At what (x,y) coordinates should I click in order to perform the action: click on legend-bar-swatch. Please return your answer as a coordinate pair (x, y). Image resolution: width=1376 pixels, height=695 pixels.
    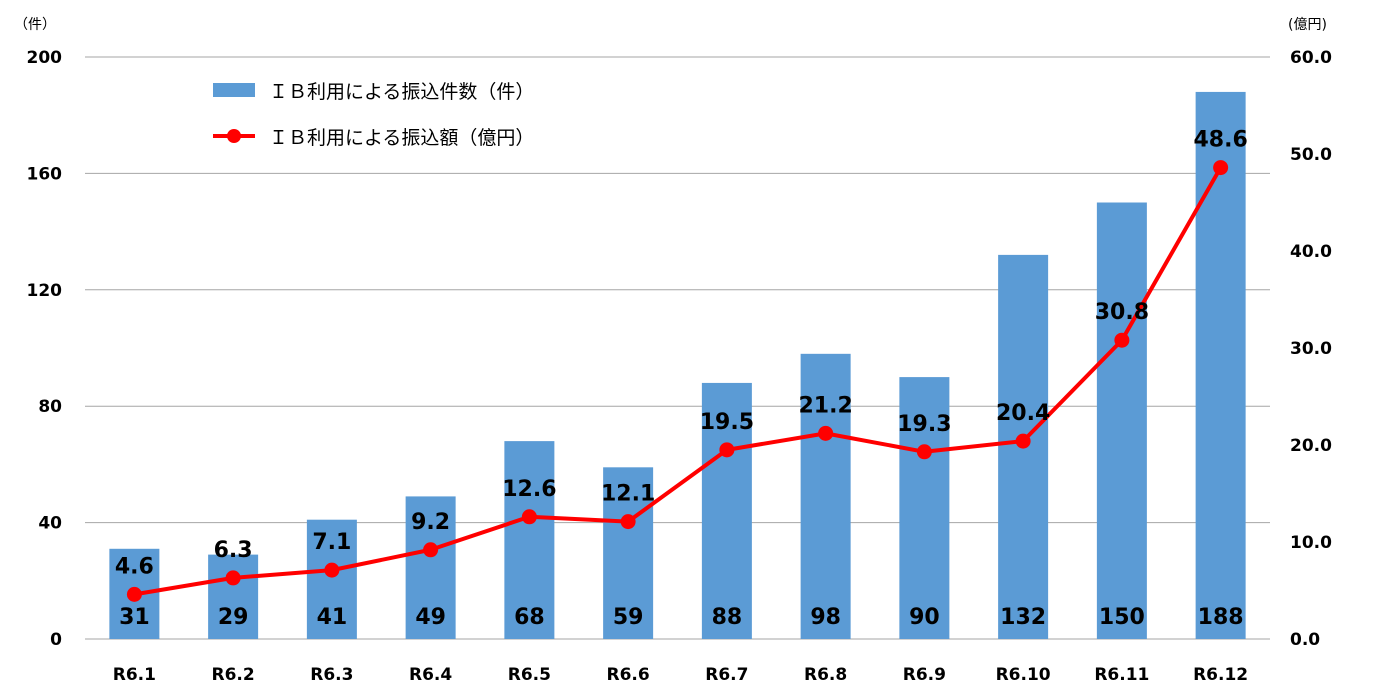
    Looking at the image, I should click on (234, 90).